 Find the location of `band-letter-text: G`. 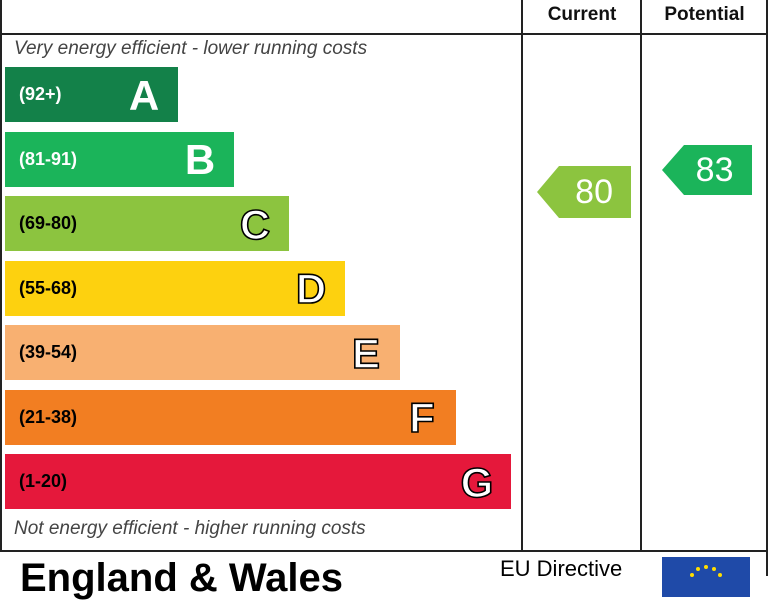

band-letter-text: G is located at coordinates (477, 482).